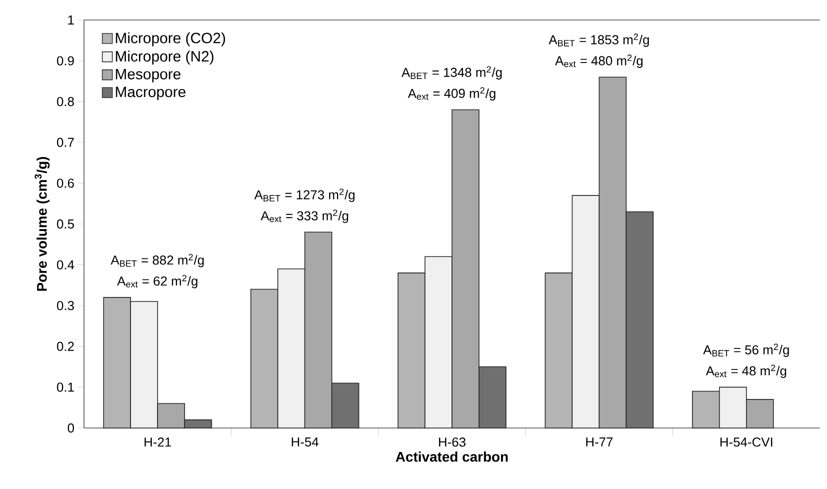 The height and width of the screenshot is (489, 827). Describe the element at coordinates (746, 350) in the screenshot. I see `annotation: A$_{BET}$ = 56 m$^{2}$/g` at that location.